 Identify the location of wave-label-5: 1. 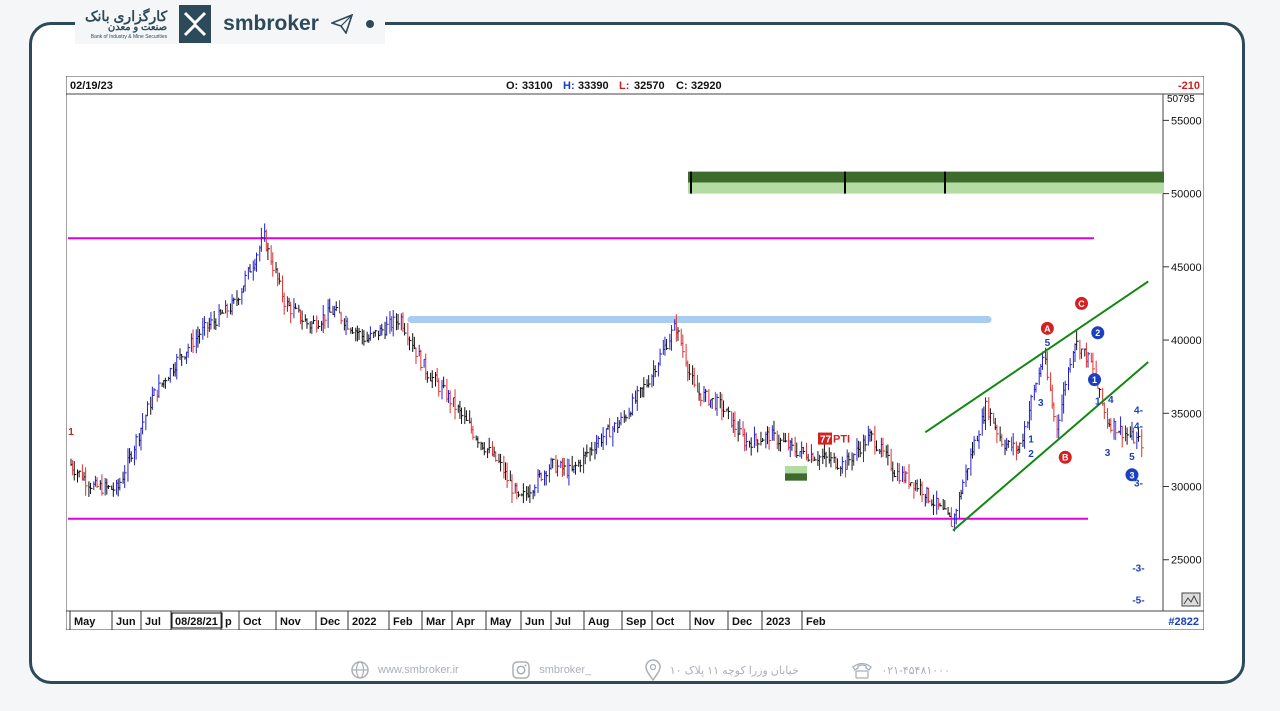
(1094, 380).